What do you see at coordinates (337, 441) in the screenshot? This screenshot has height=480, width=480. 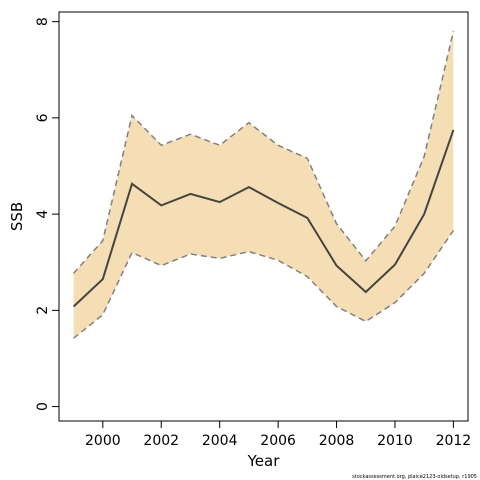 I see `x-tick-label: 2008` at bounding box center [337, 441].